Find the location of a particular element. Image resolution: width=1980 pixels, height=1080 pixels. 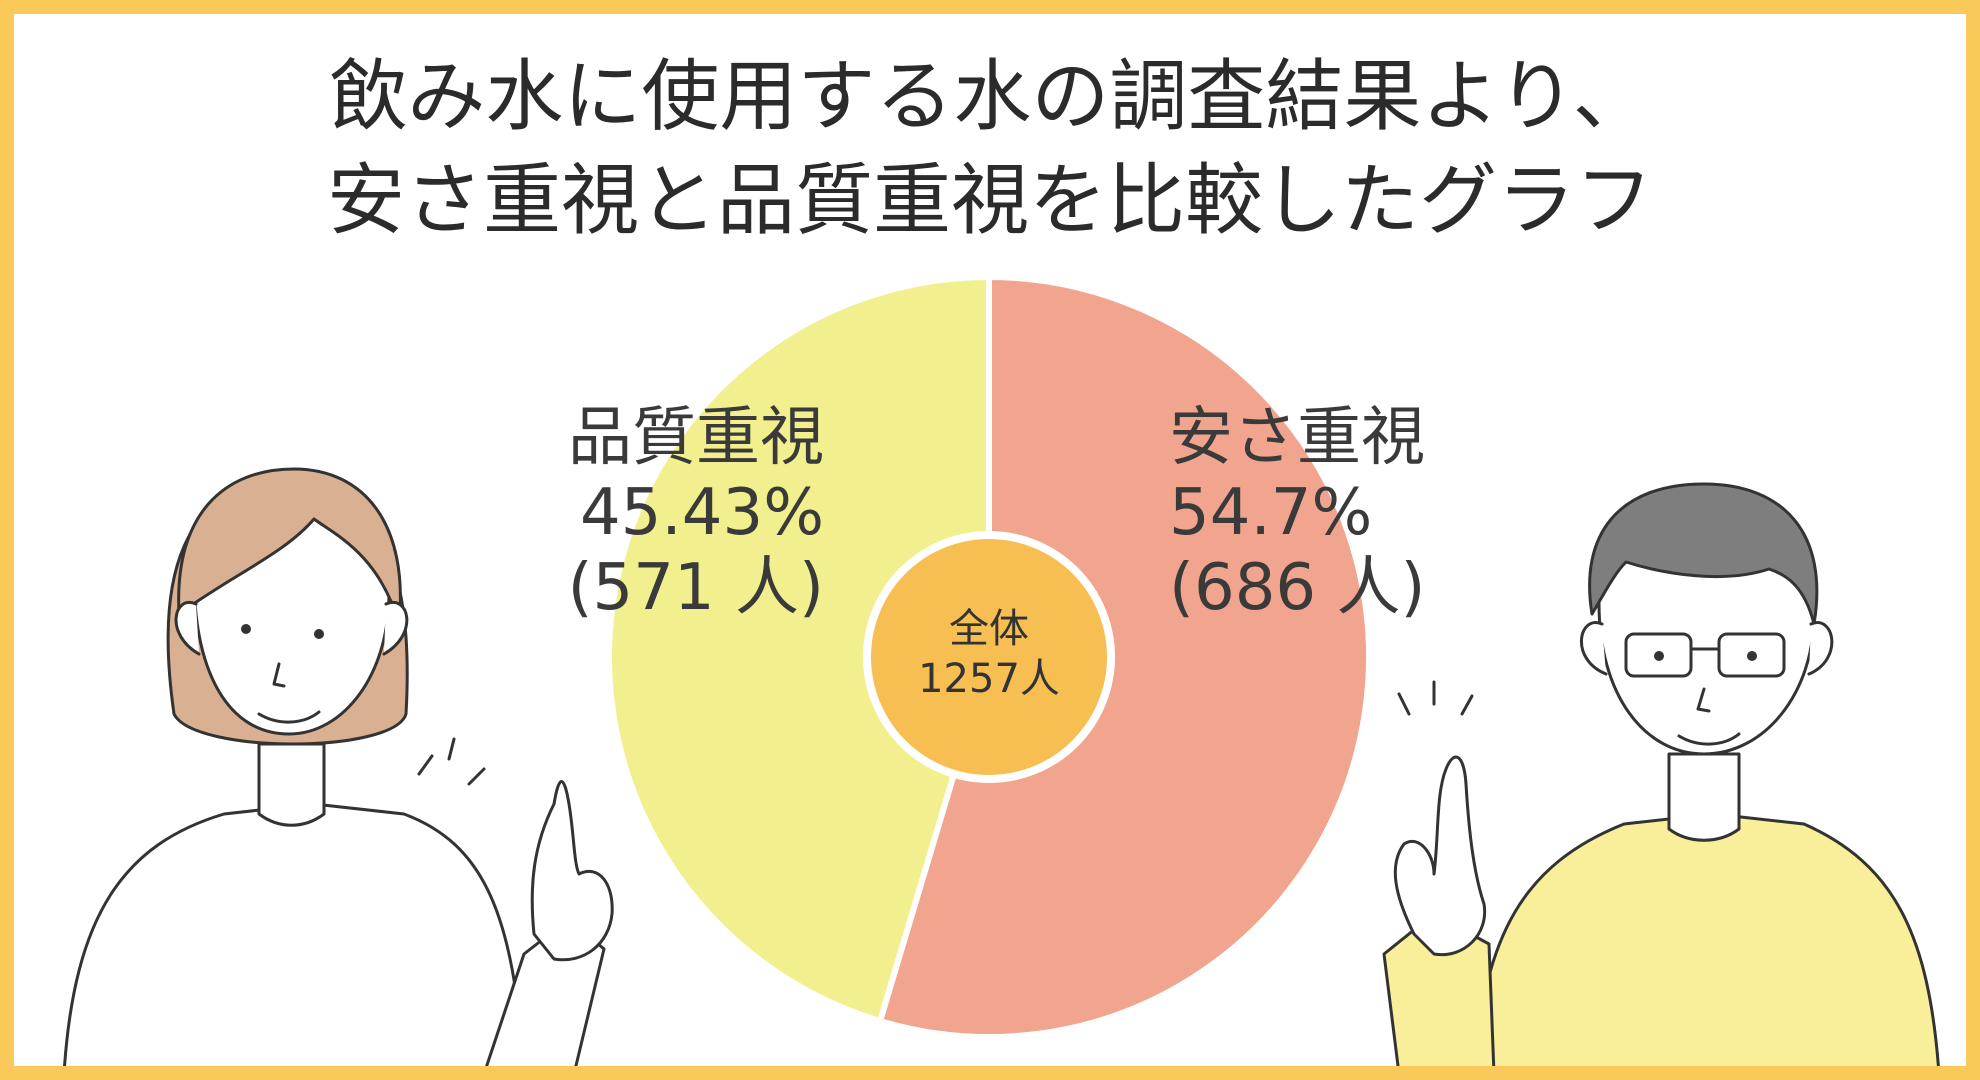

total-center-circle is located at coordinates (989, 657).